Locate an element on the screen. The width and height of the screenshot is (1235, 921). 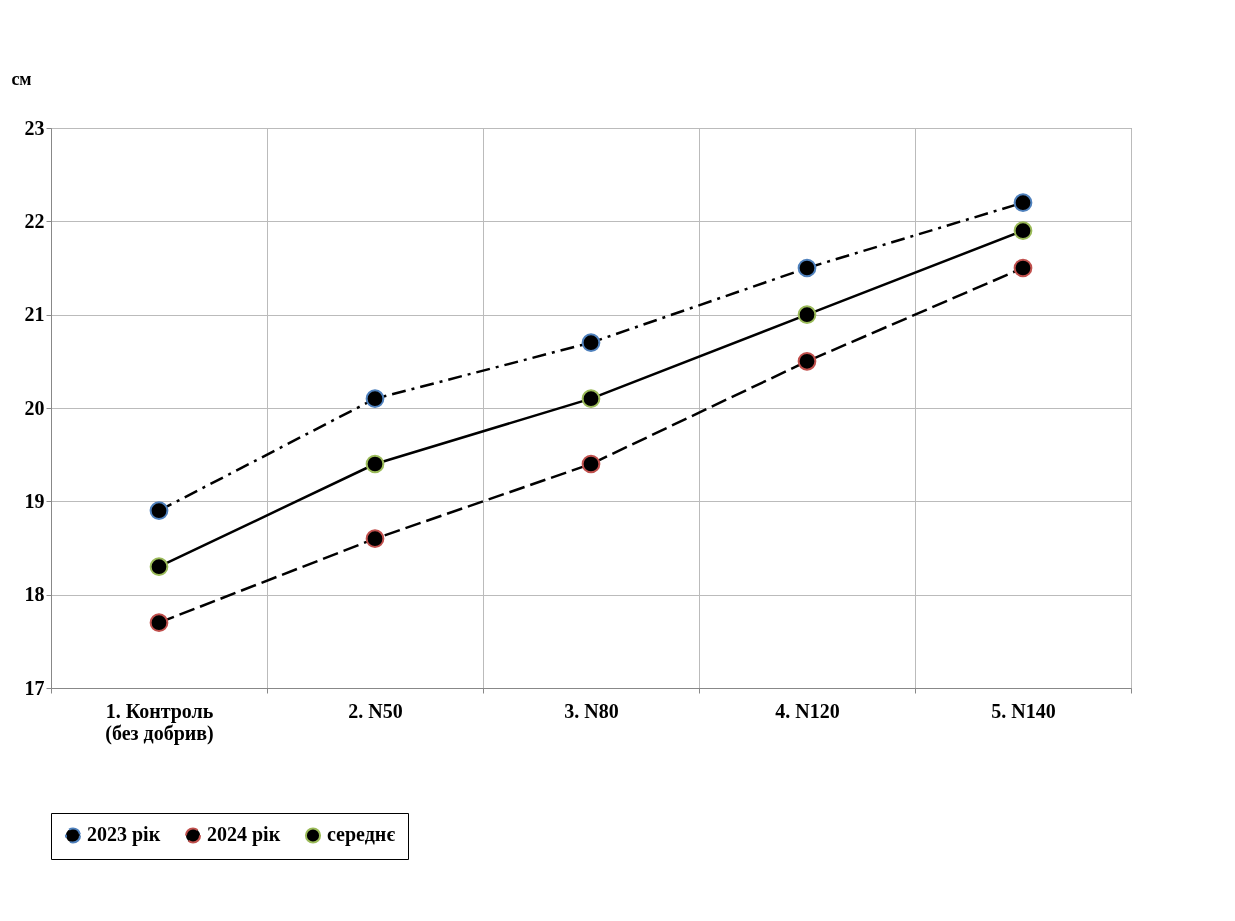
x-tick-label: 5. N140 is located at coordinates (1023, 710).